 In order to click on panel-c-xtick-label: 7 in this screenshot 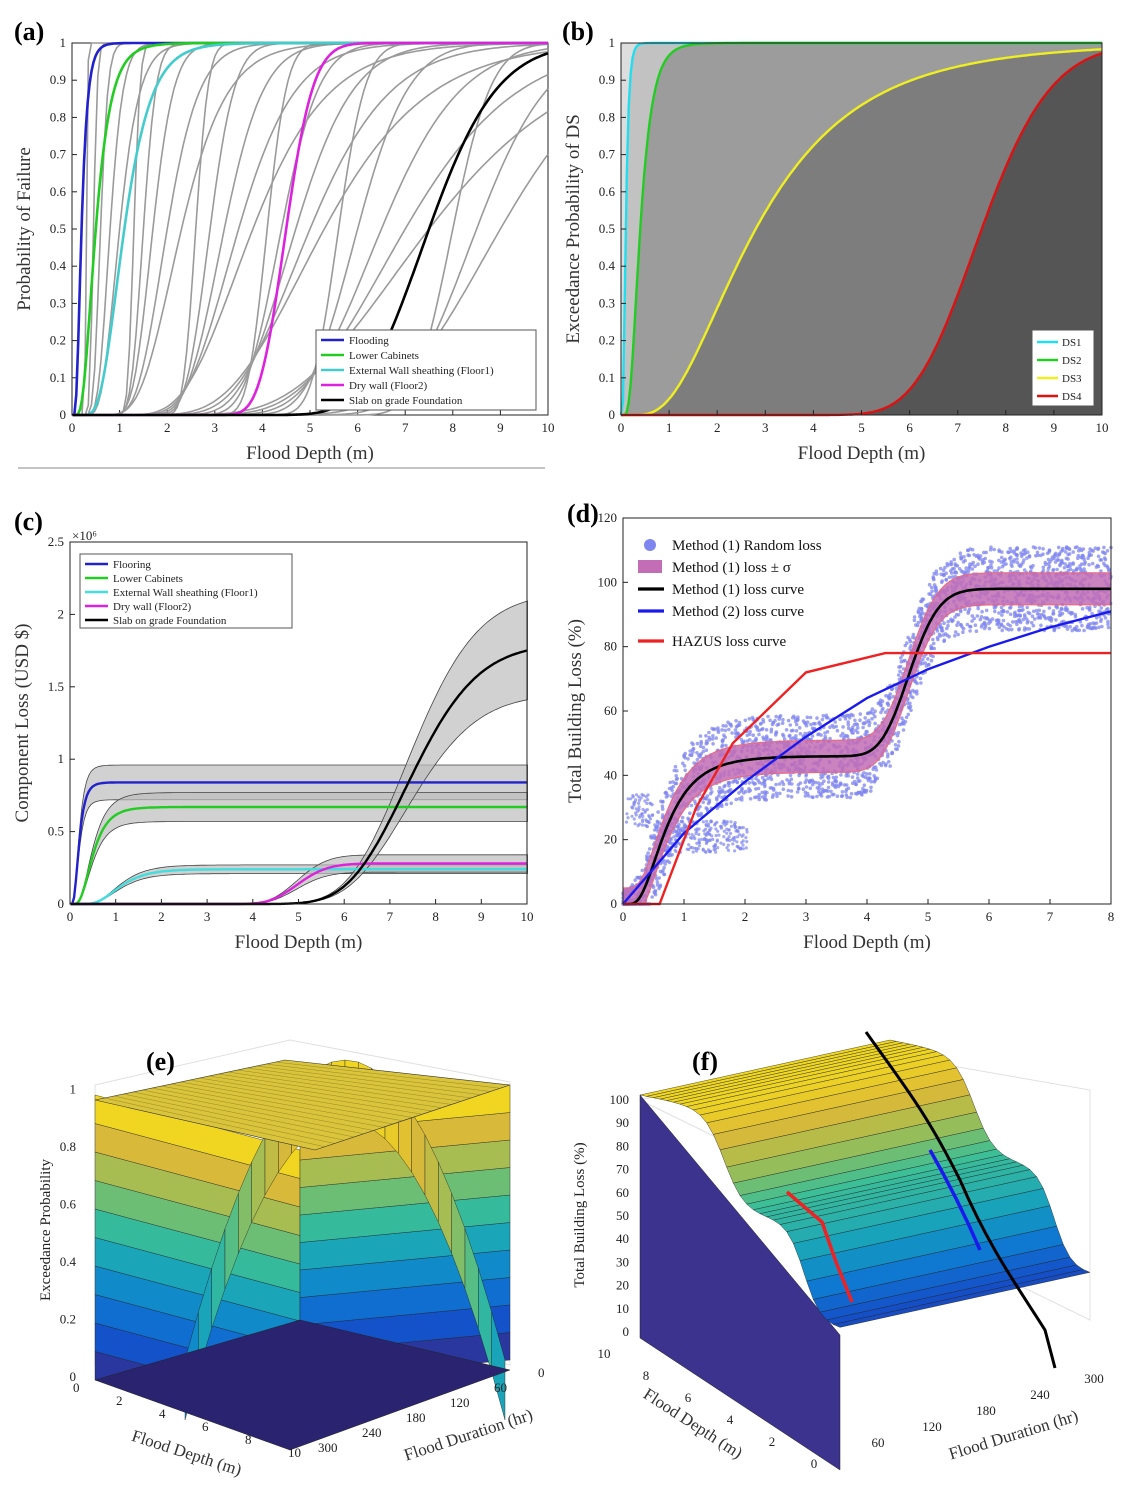, I will do `click(390, 916)`.